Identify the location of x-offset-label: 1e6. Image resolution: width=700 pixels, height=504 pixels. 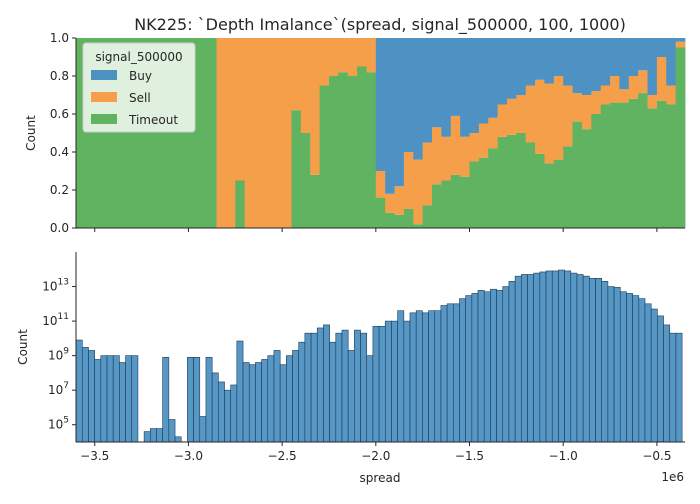
(672, 477).